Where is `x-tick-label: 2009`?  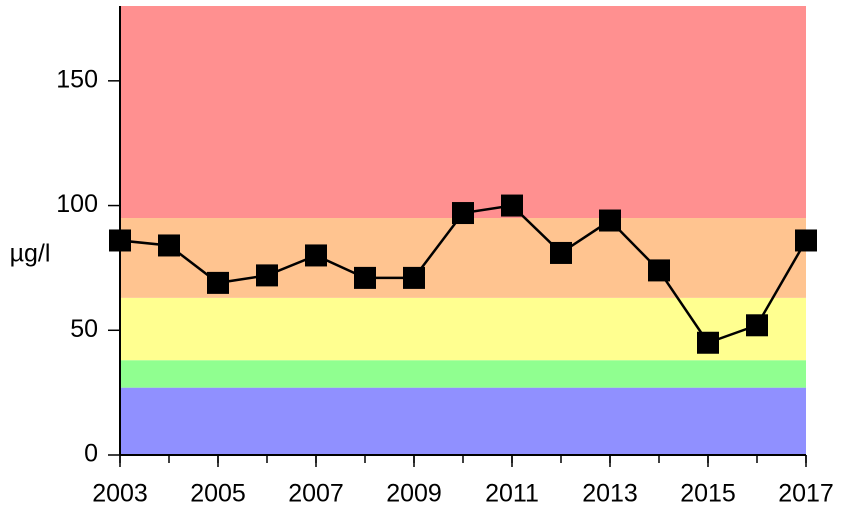
x-tick-label: 2009 is located at coordinates (414, 494).